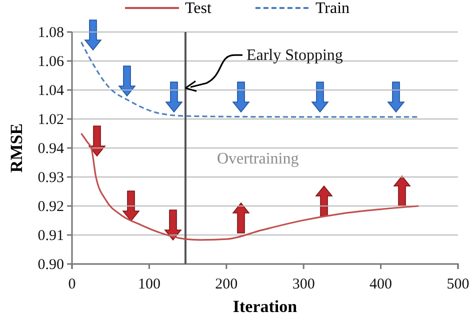 This screenshot has width=474, height=323. Describe the element at coordinates (294, 55) in the screenshot. I see `annotation: Early Stopping` at that location.